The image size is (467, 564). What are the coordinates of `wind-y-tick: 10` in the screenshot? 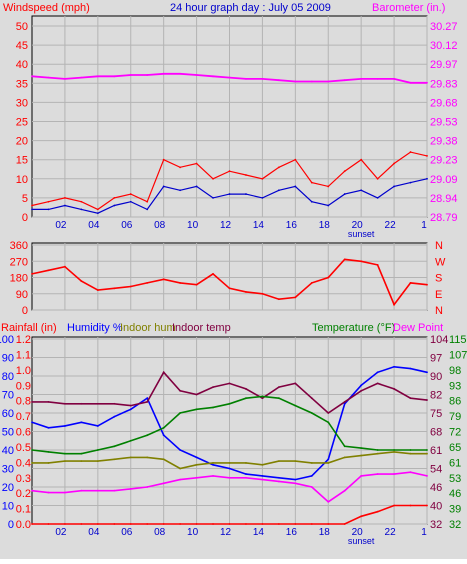 It's located at (22, 180).